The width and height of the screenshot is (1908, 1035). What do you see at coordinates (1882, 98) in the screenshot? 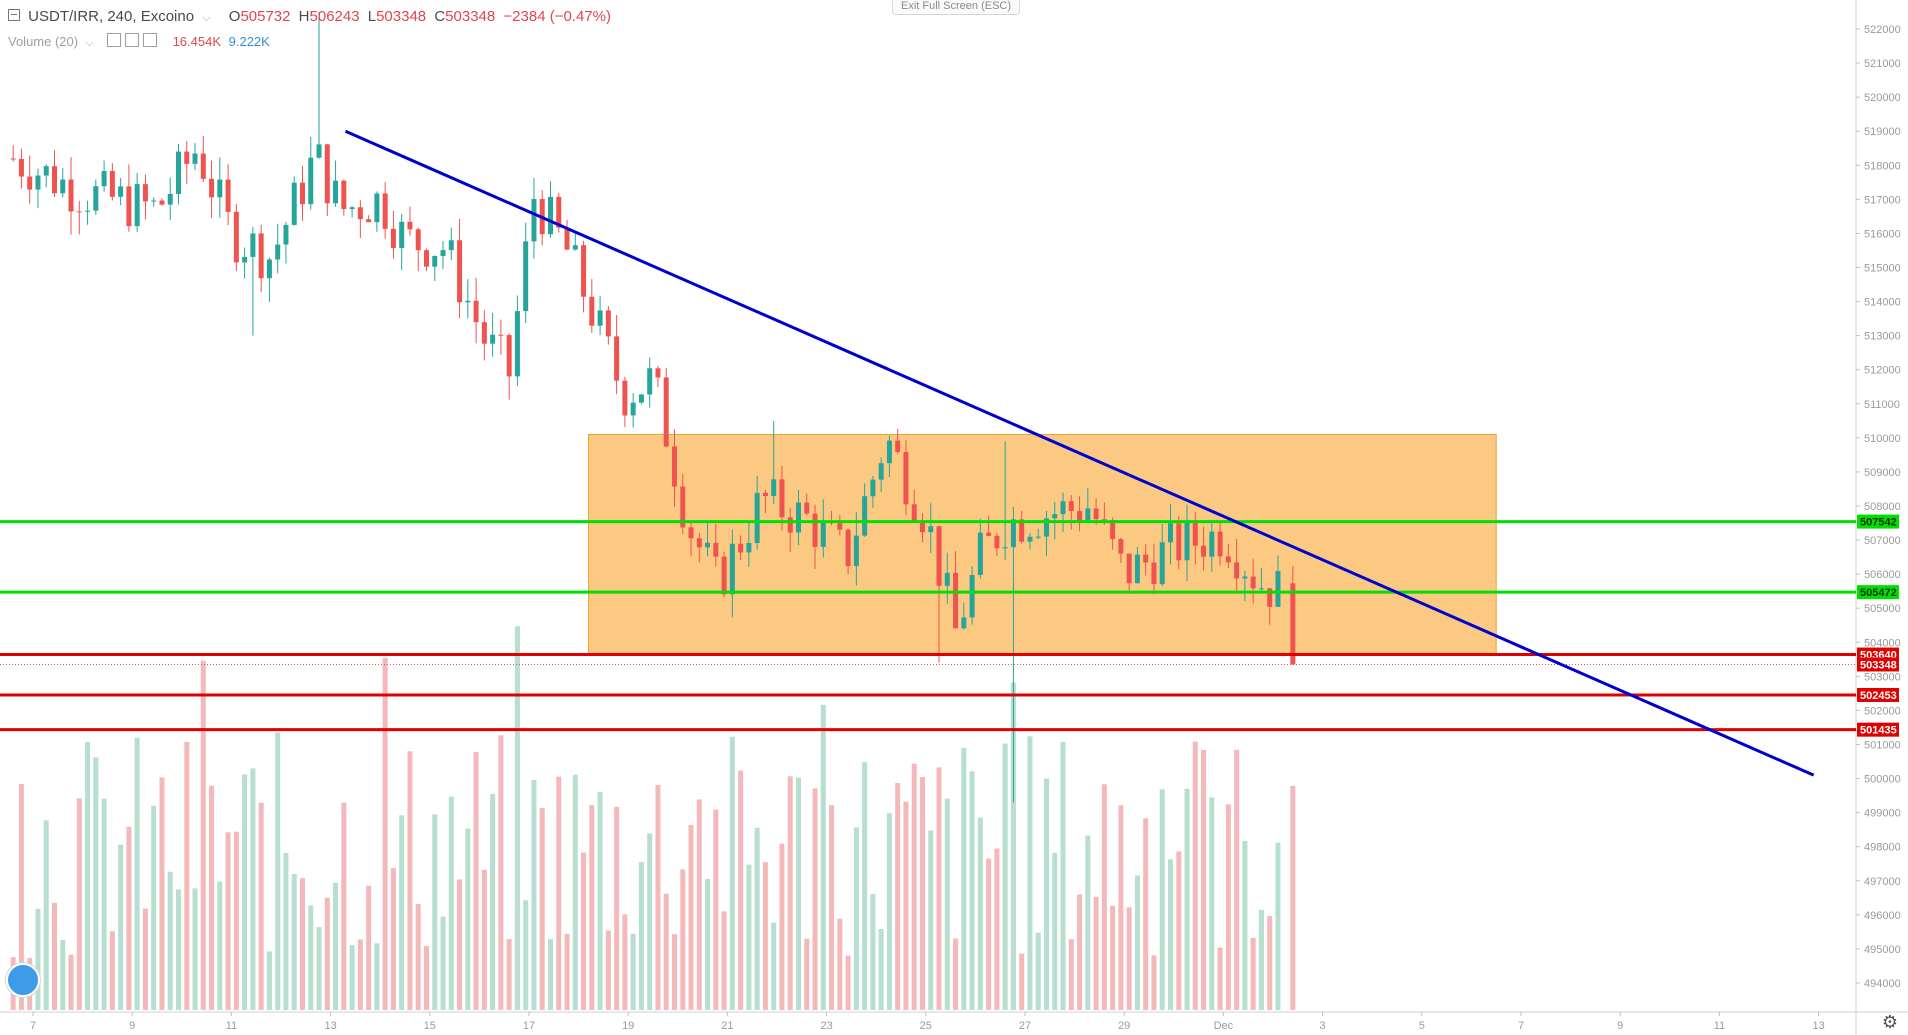
I see `y-tick-label: 520000` at bounding box center [1882, 98].